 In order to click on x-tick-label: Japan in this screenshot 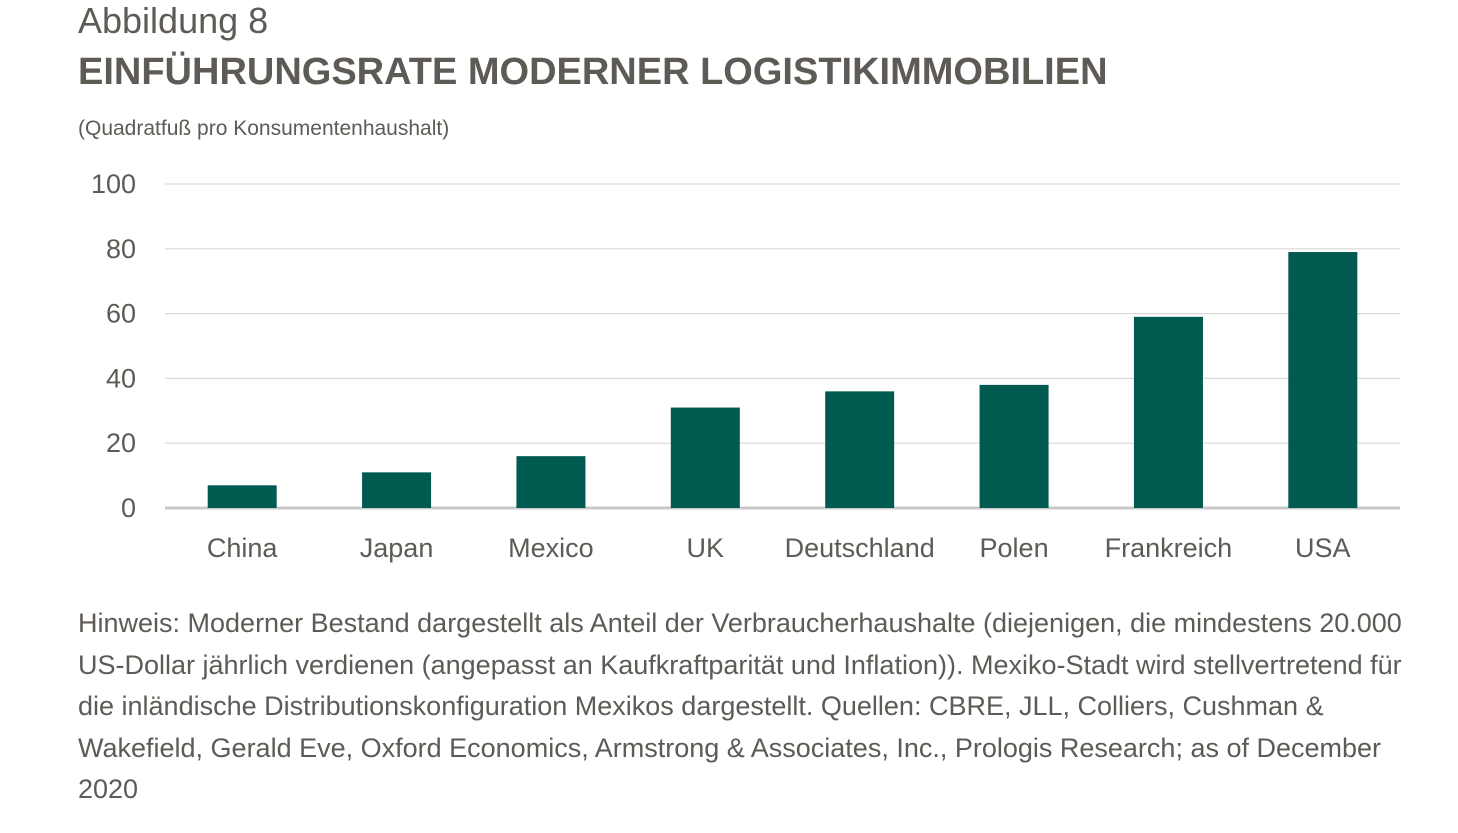, I will do `click(397, 548)`.